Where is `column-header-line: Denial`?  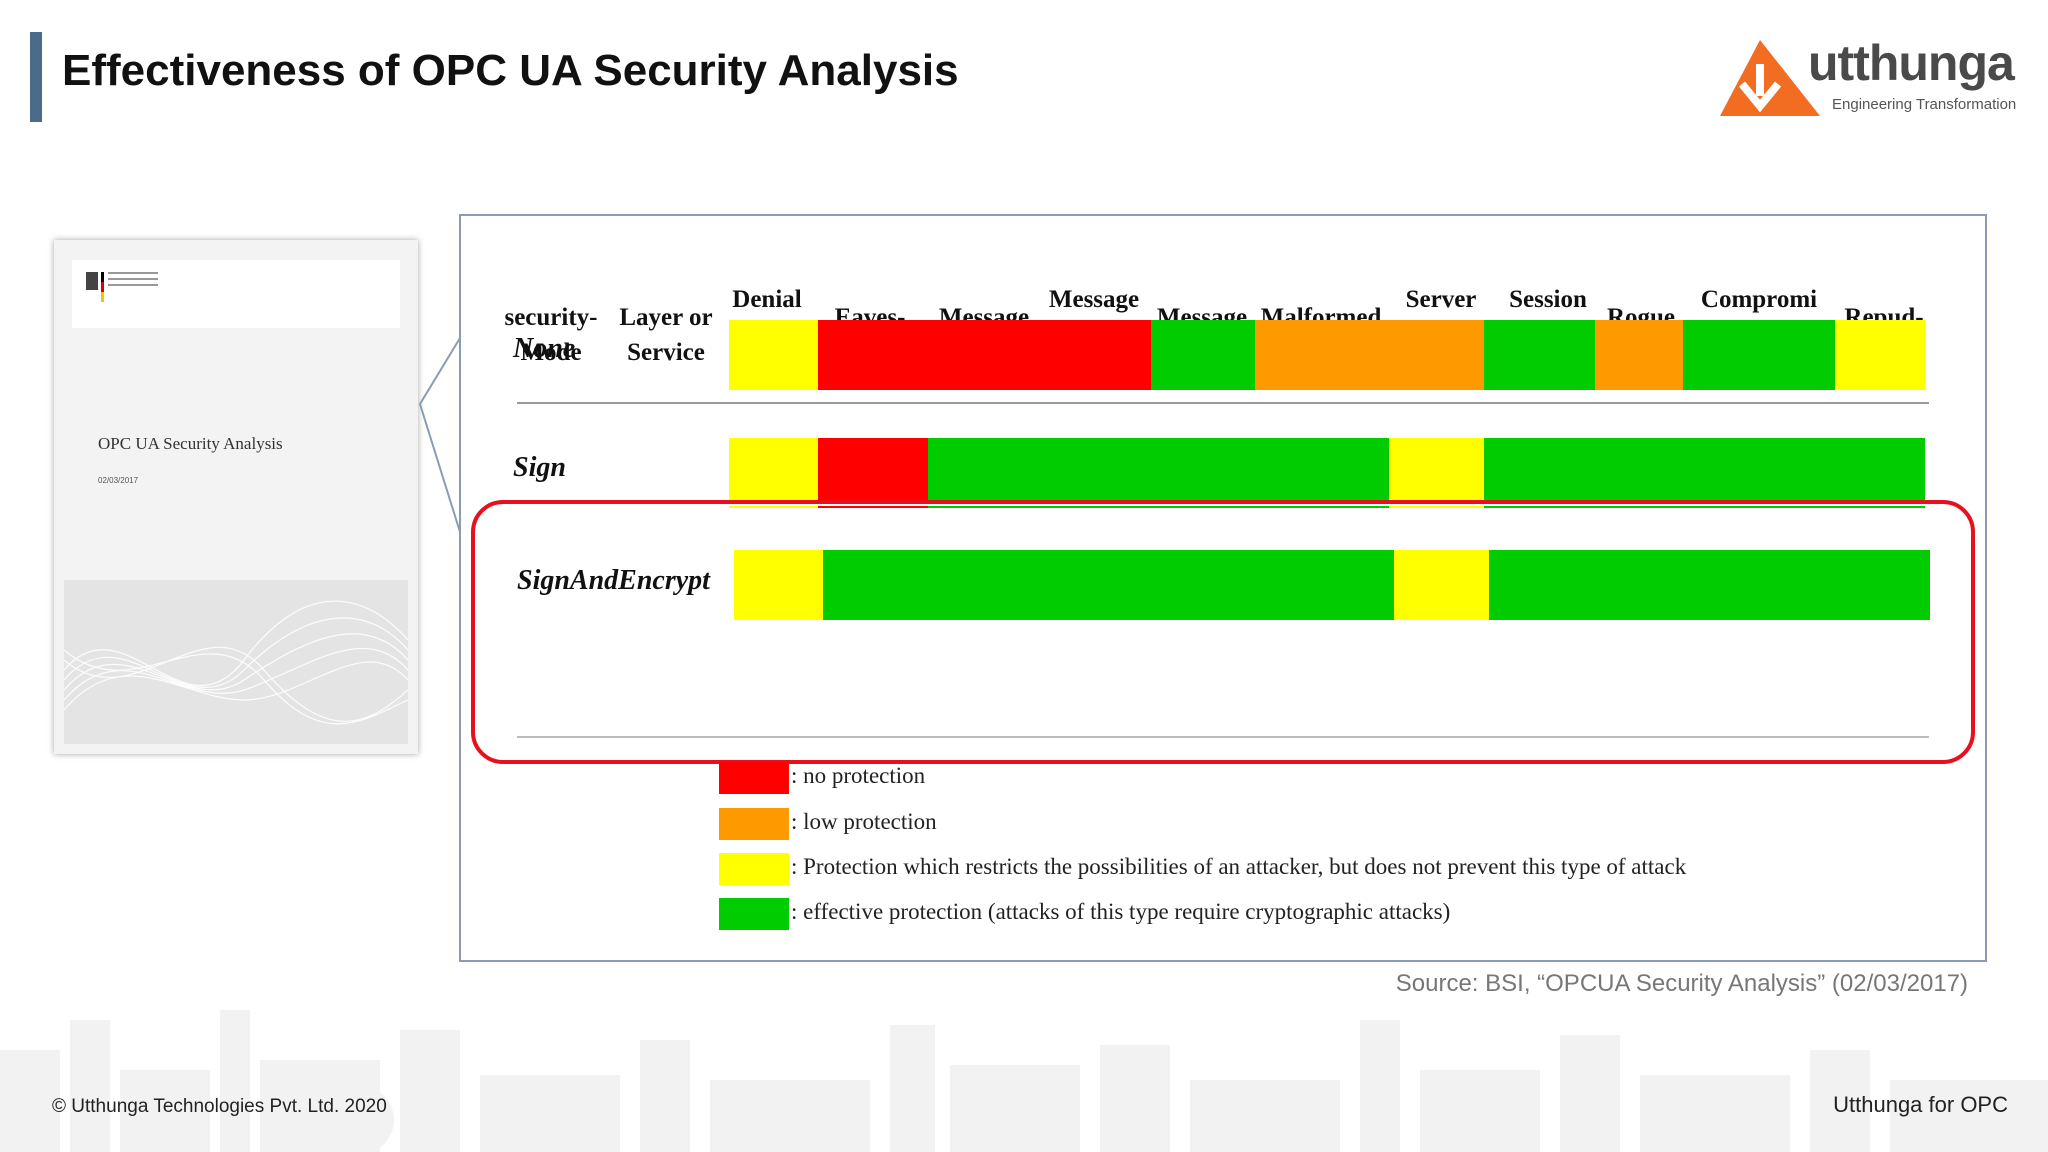 column-header-line: Denial is located at coordinates (767, 299).